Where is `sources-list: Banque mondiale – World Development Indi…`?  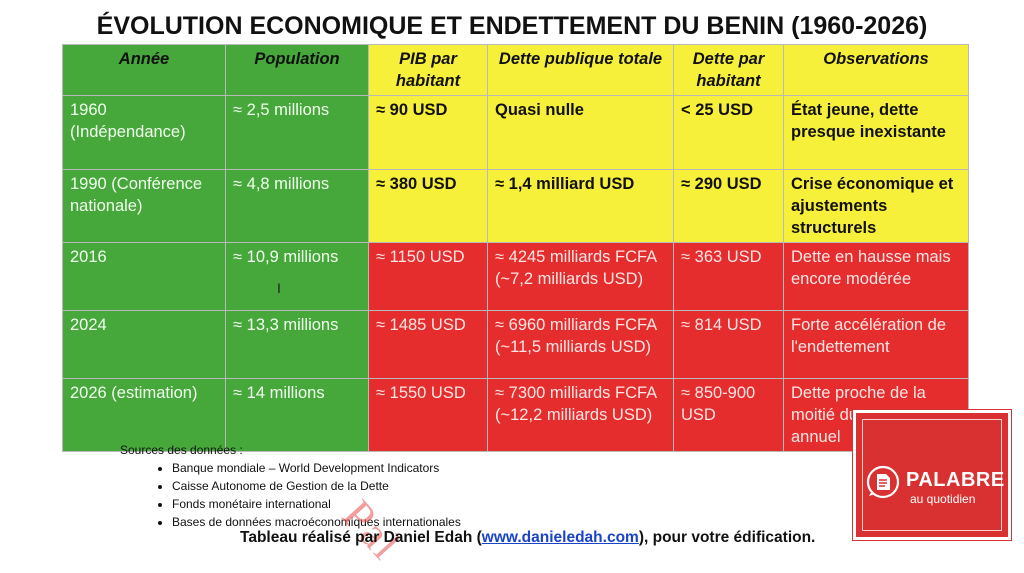 sources-list: Banque mondiale – World Development Indi… is located at coordinates (290, 495).